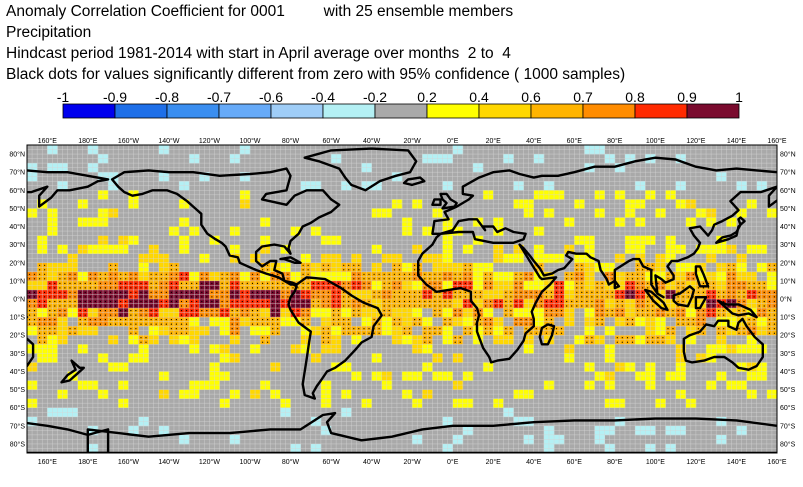 The width and height of the screenshot is (803, 487). I want to click on colorbar-tick-label: 0.2, so click(427, 98).